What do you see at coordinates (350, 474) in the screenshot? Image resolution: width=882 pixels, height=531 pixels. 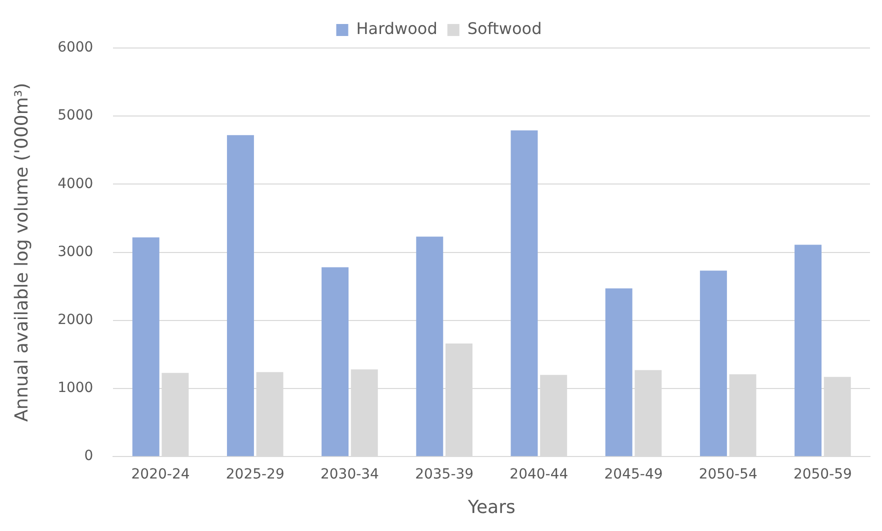 I see `x-tick-label: 2030-34` at bounding box center [350, 474].